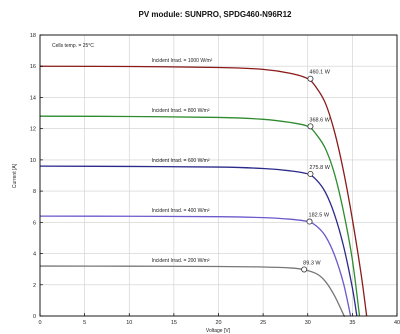 The image size is (400, 334). Describe the element at coordinates (181, 261) in the screenshot. I see `series-irradiance-label: Incident Irrad. = 200 W/m²` at that location.